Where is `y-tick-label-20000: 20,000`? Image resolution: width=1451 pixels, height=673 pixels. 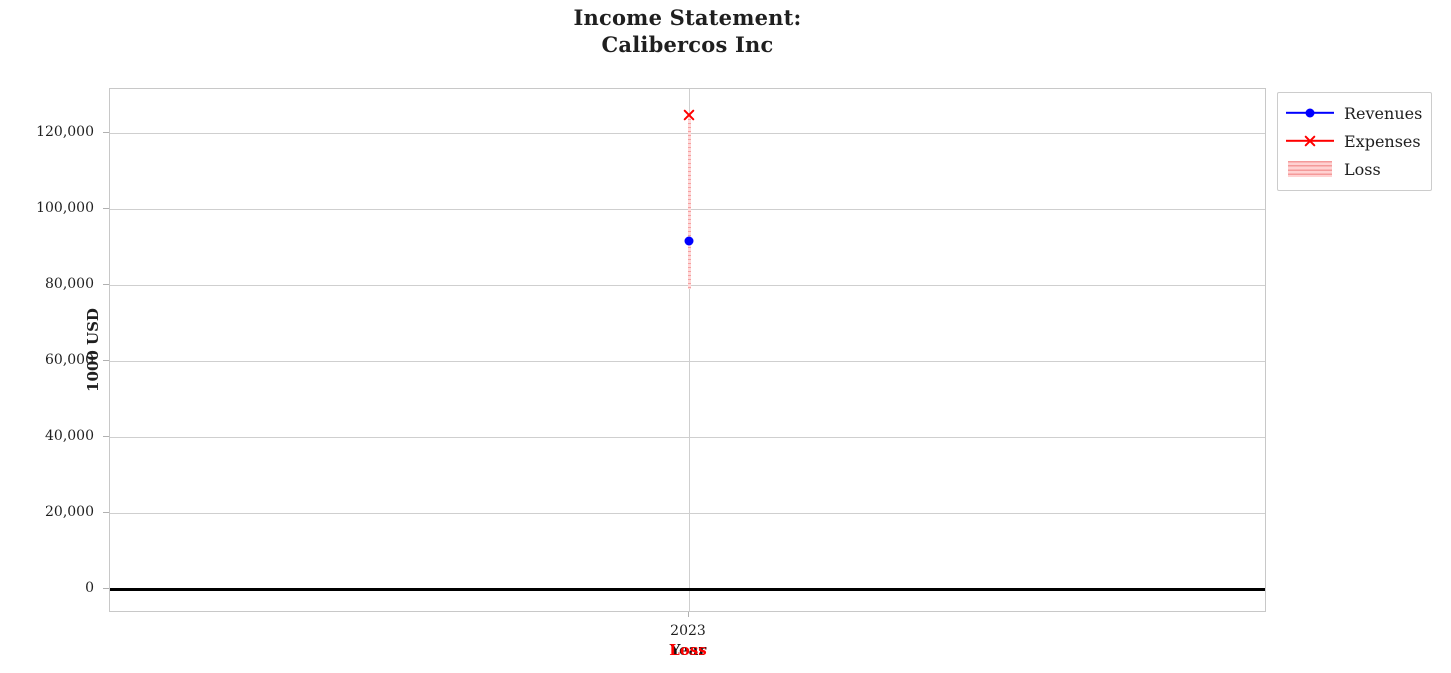
y-tick-label-20000: 20,000 is located at coordinates (69, 512).